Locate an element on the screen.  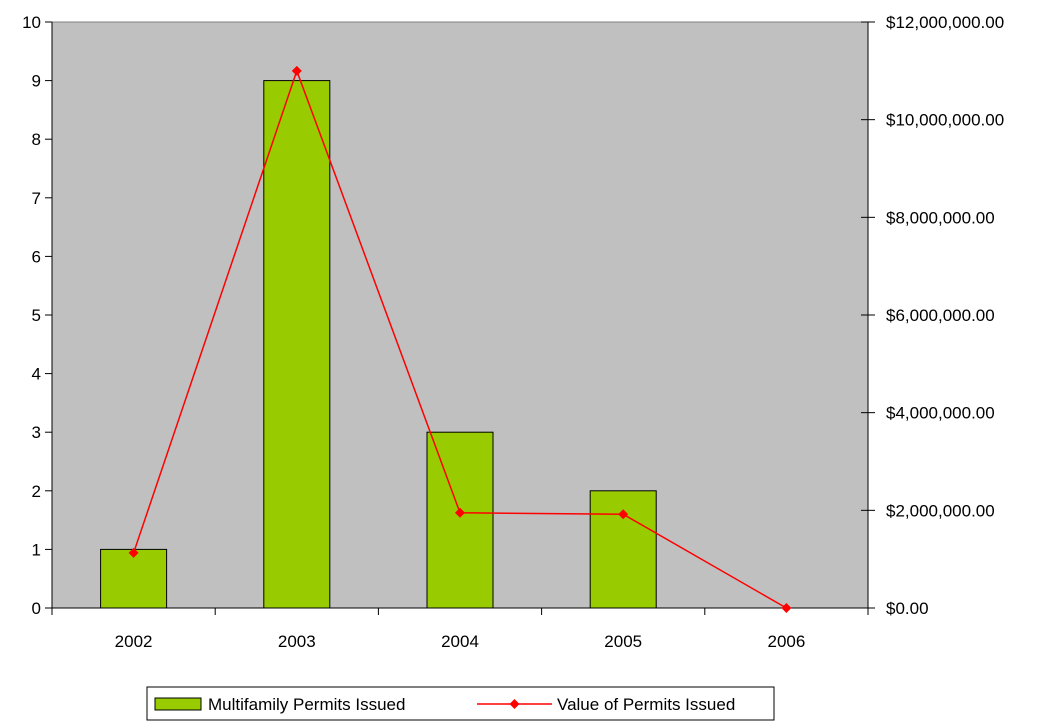
x-tick-label: 2002 is located at coordinates (134, 641).